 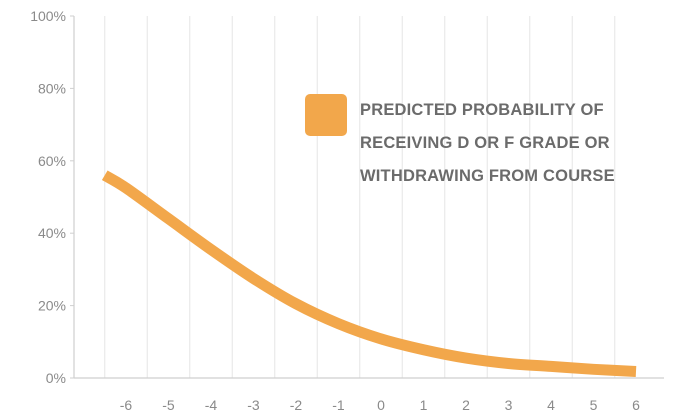 What do you see at coordinates (424, 405) in the screenshot?
I see `x-tick-label: 1` at bounding box center [424, 405].